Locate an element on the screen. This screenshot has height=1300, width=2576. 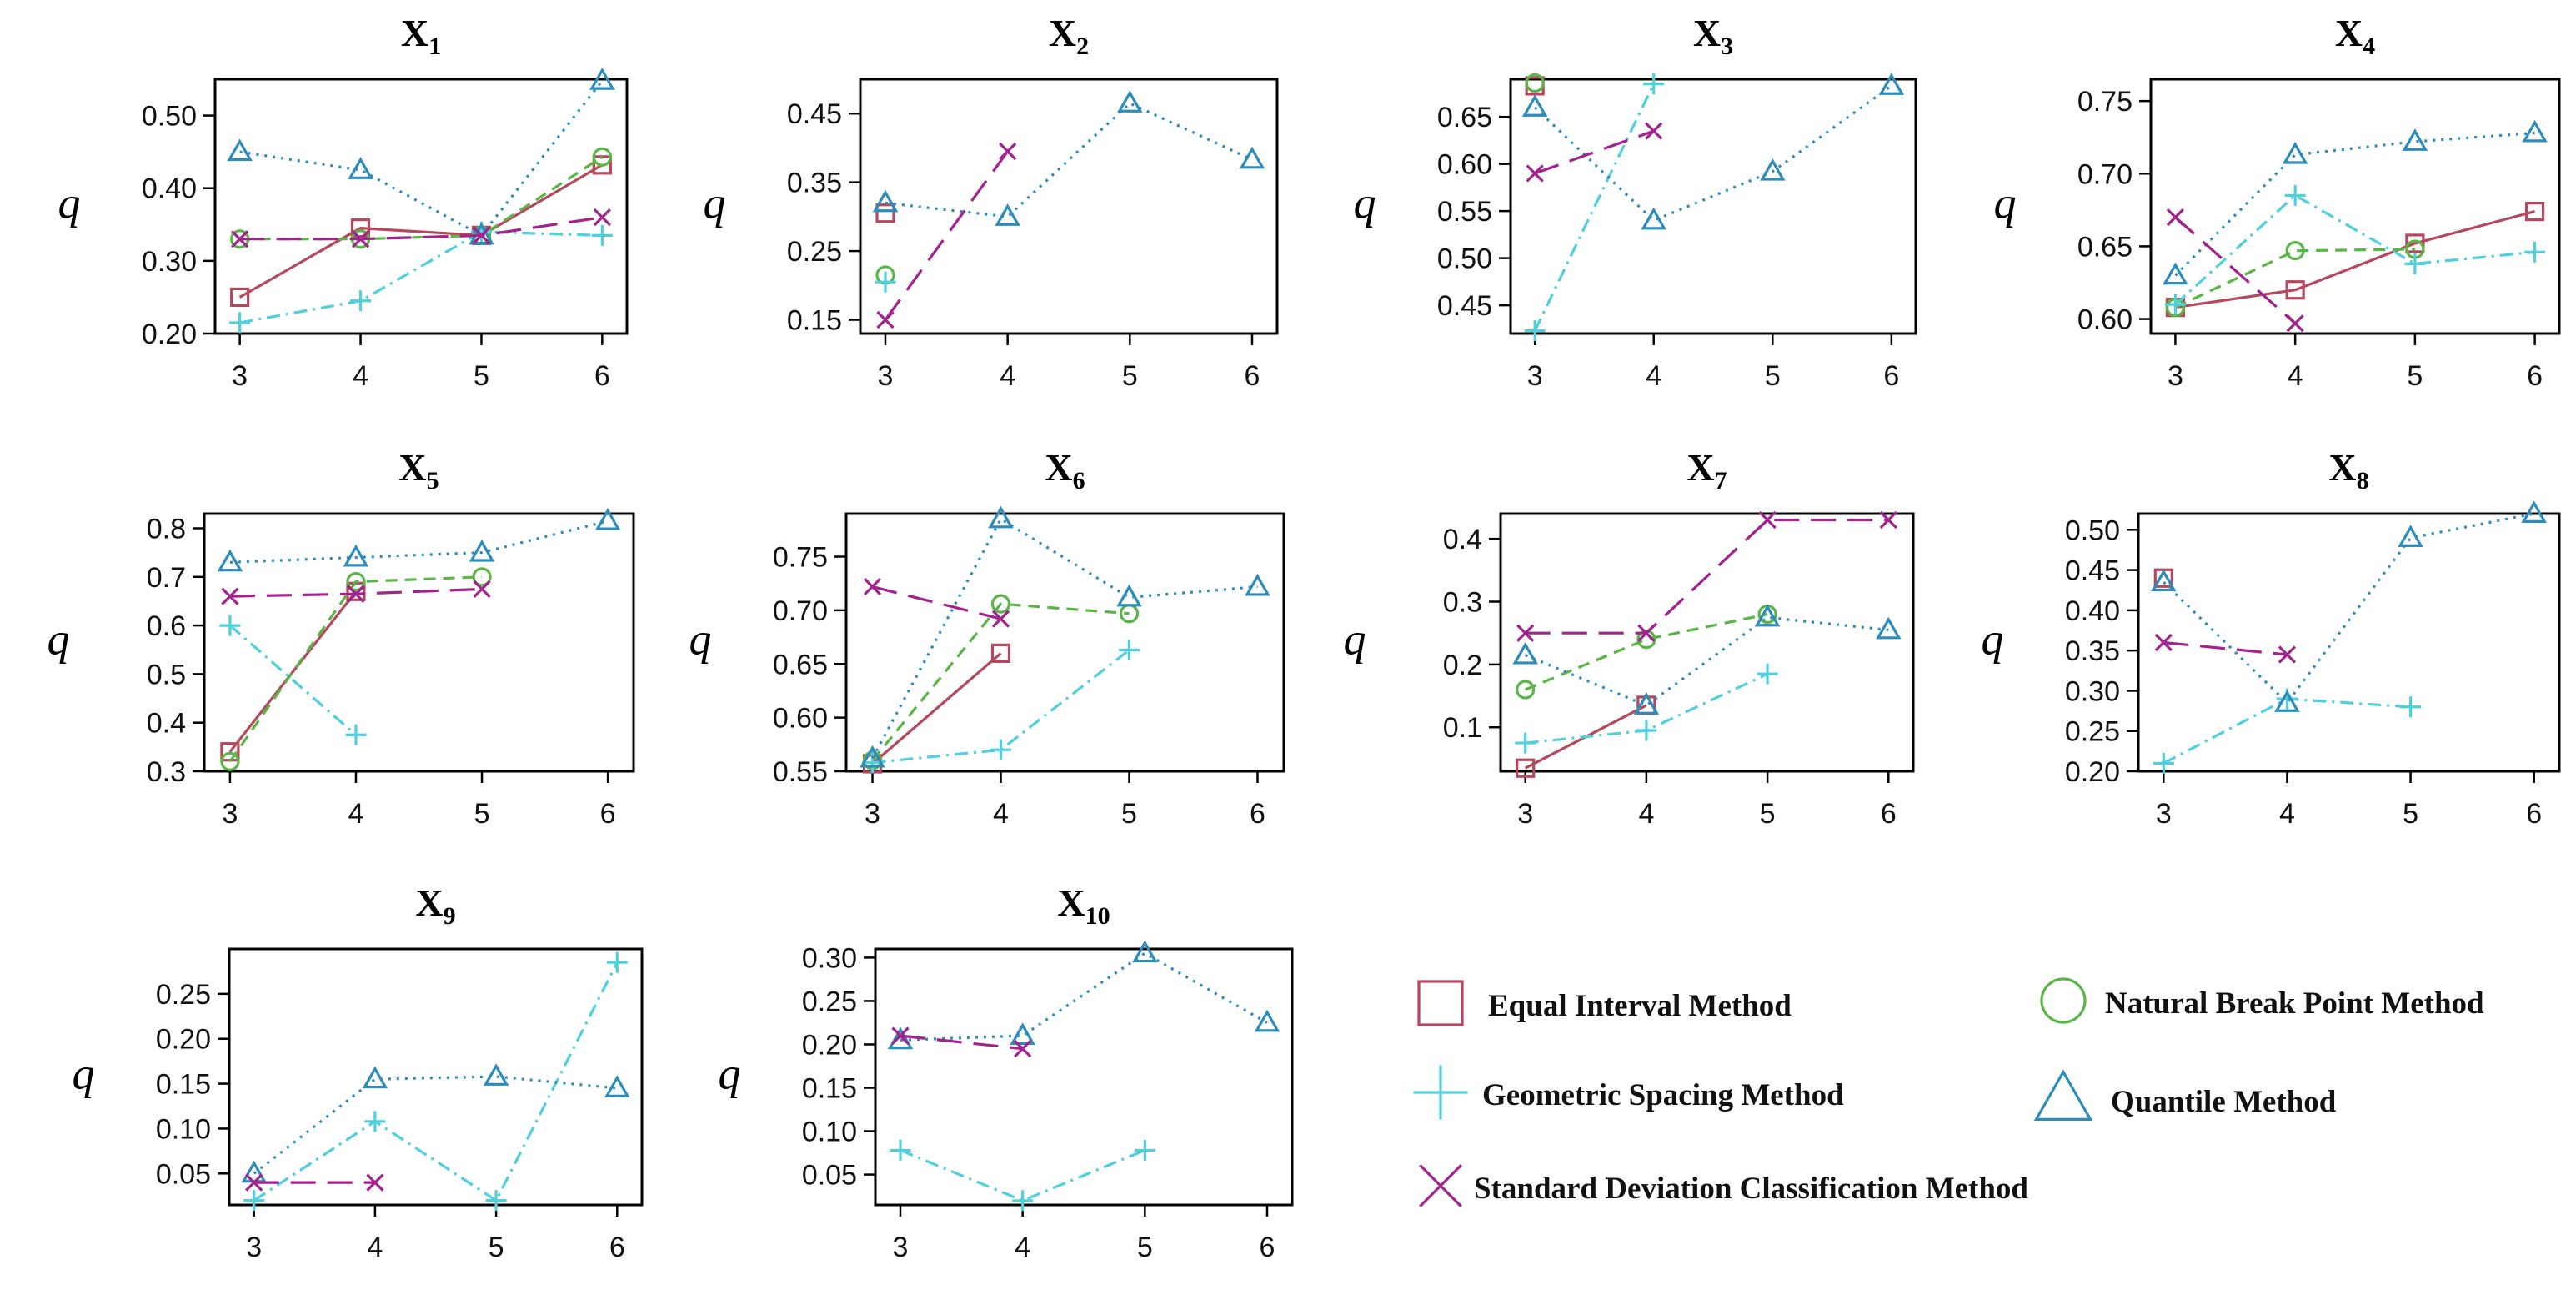
y-tick-label: 0.45 is located at coordinates (1464, 306).